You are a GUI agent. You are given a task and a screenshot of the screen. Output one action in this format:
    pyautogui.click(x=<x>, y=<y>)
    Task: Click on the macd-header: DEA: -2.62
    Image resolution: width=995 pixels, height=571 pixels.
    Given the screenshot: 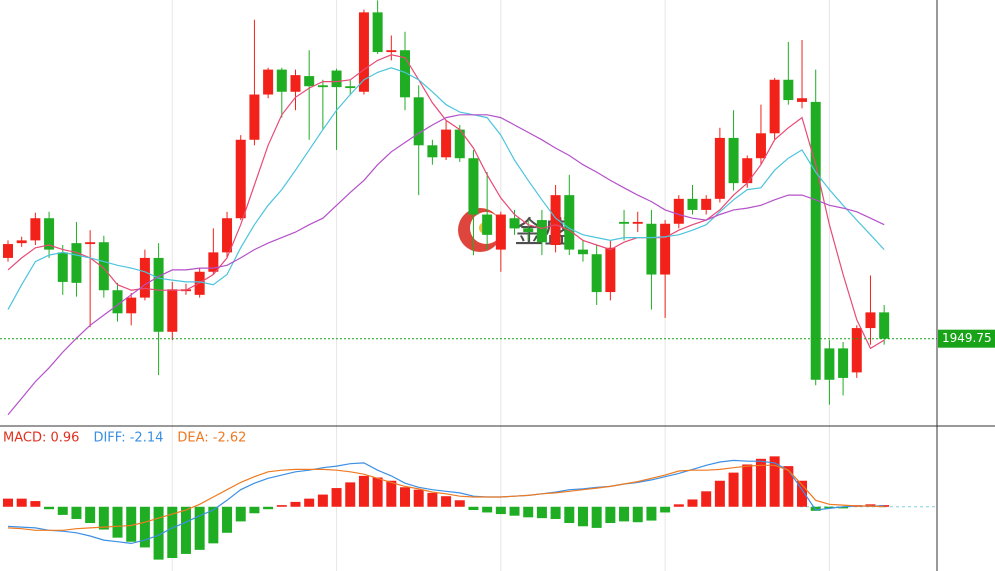 What is the action you would take?
    pyautogui.click(x=211, y=438)
    